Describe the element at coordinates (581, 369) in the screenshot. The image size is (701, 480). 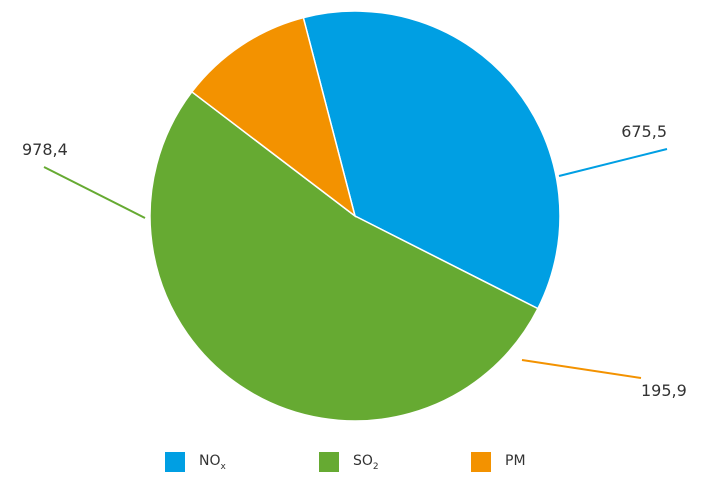
I see `leader-line-pm` at that location.